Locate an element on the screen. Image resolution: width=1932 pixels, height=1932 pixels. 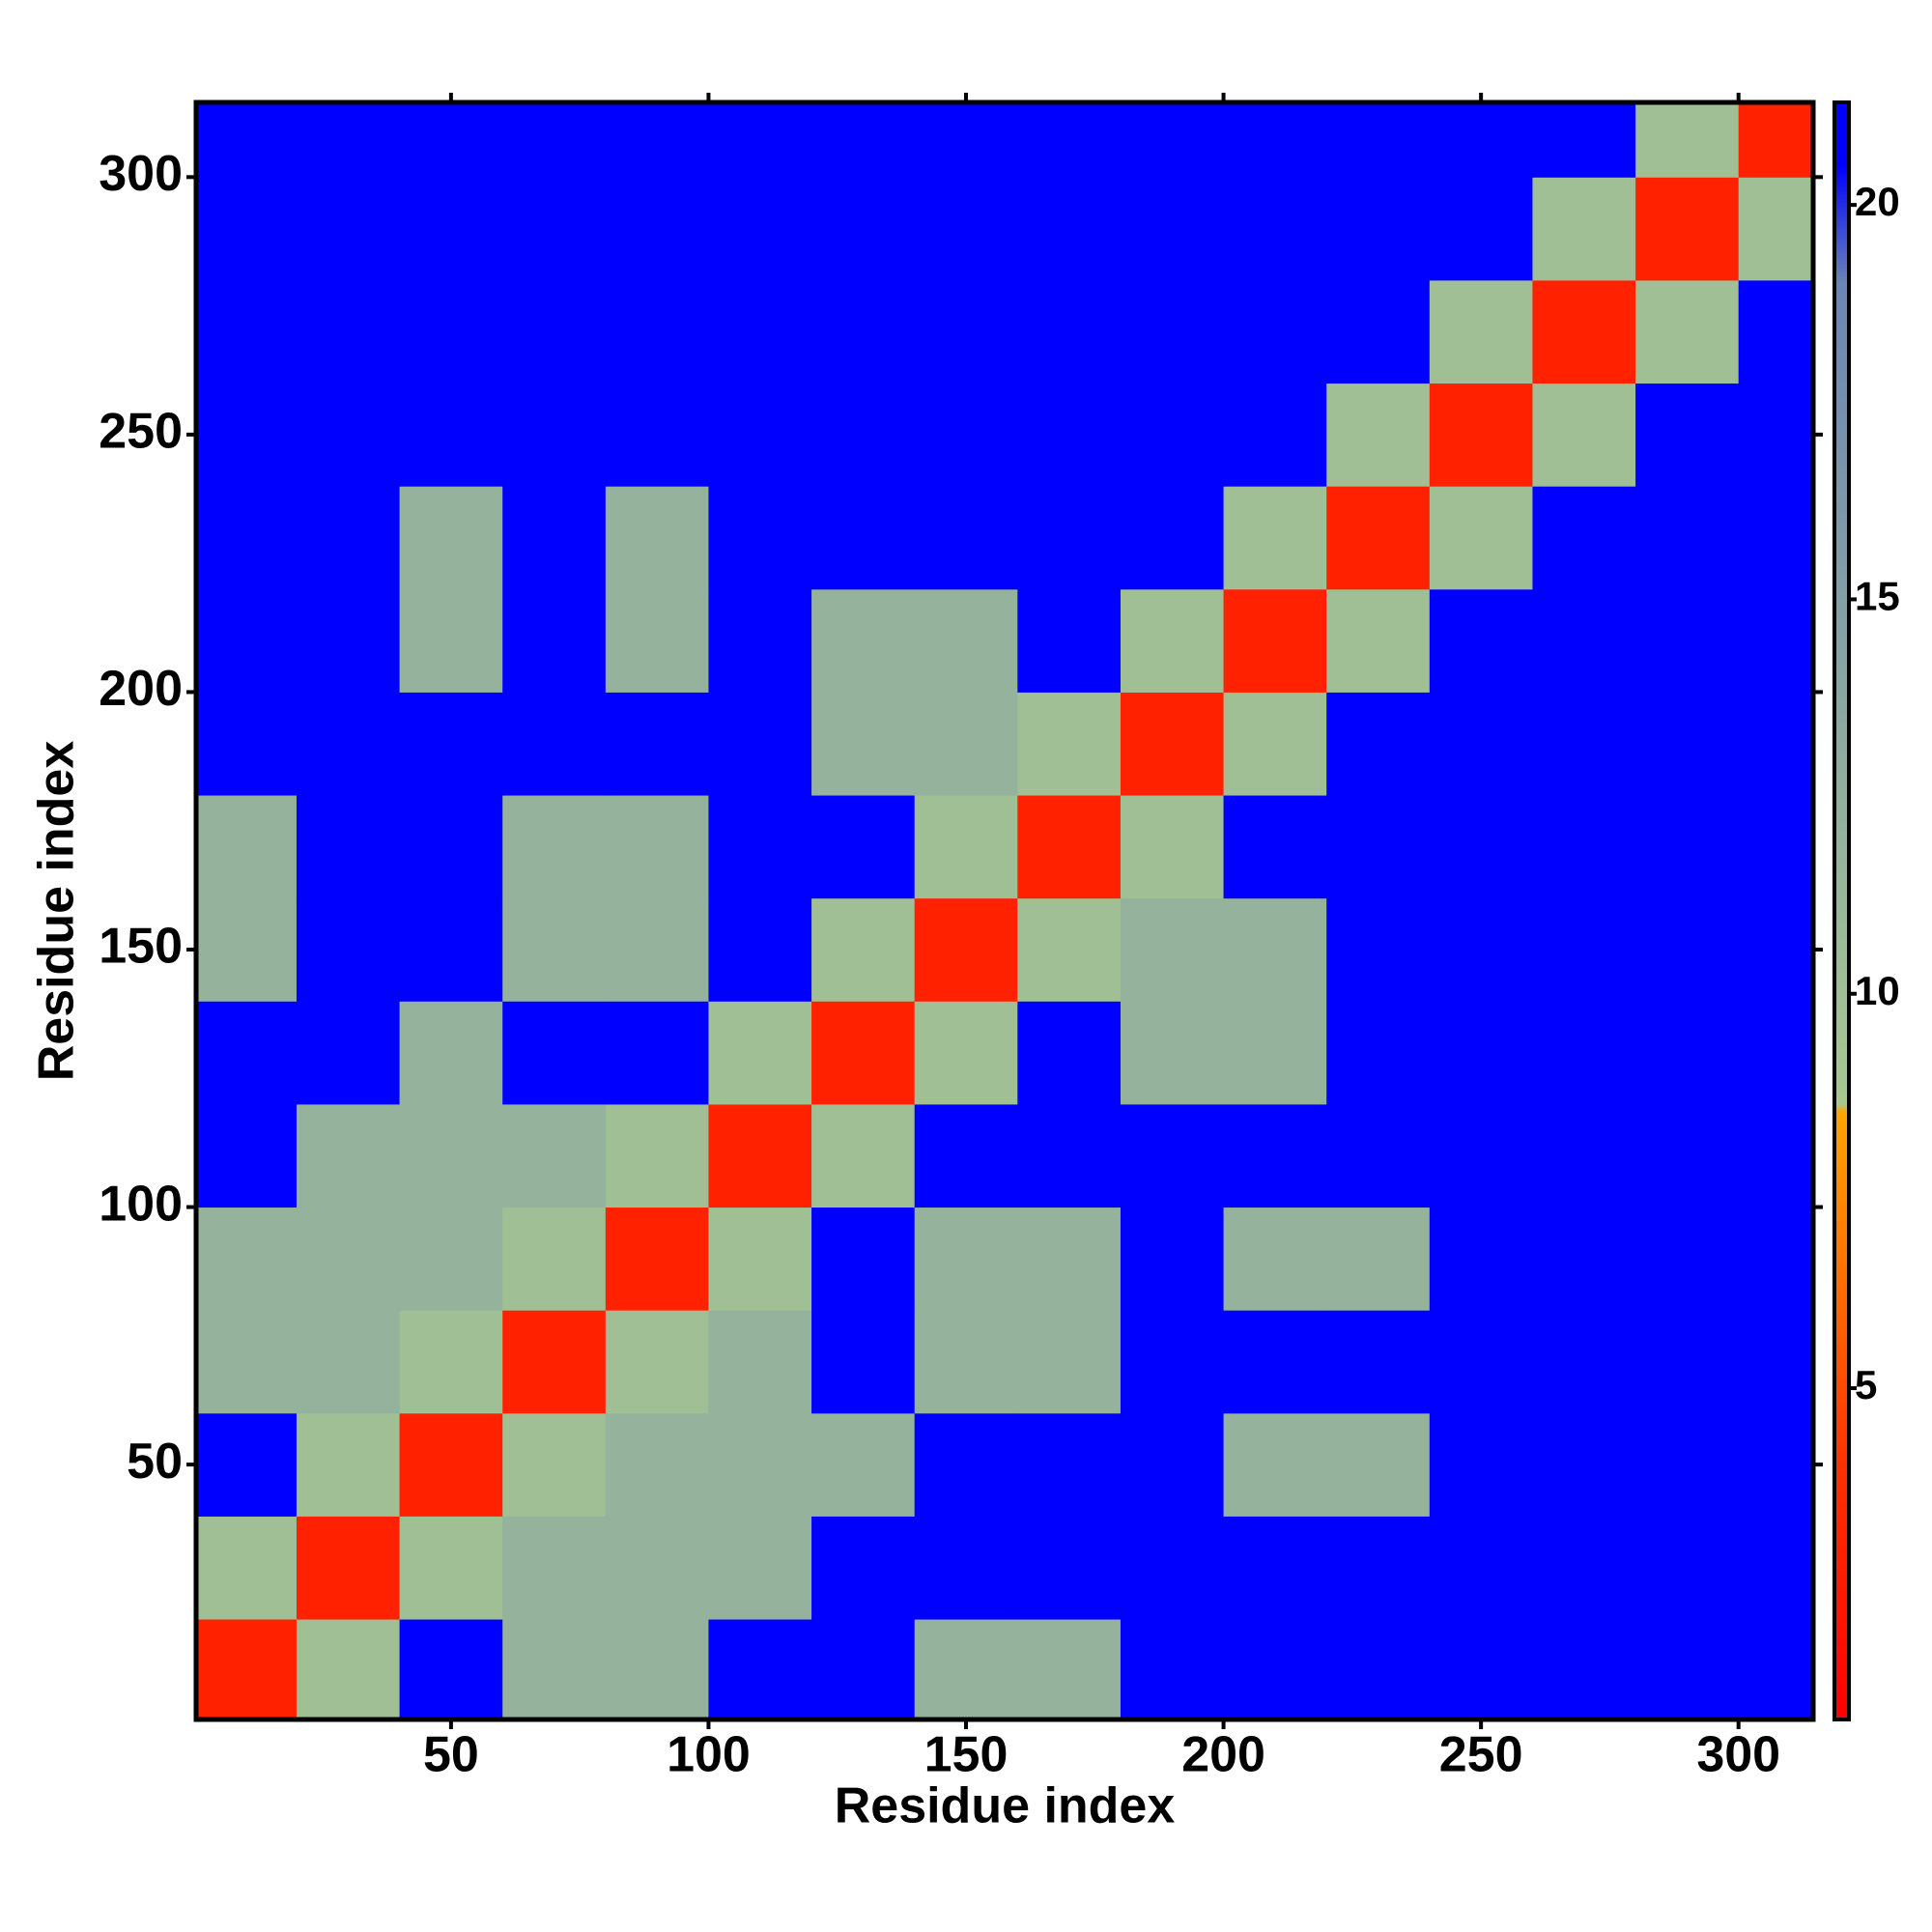
x-tick-label: 300 is located at coordinates (1738, 1755).